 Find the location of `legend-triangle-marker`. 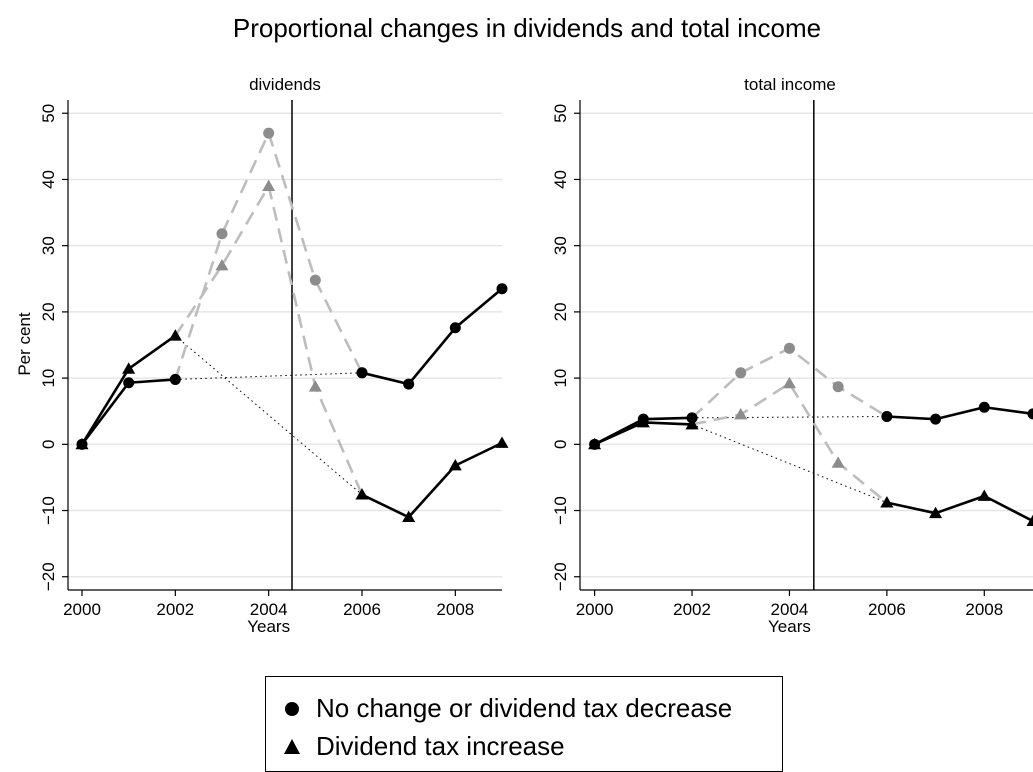

legend-triangle-marker is located at coordinates (292, 747).